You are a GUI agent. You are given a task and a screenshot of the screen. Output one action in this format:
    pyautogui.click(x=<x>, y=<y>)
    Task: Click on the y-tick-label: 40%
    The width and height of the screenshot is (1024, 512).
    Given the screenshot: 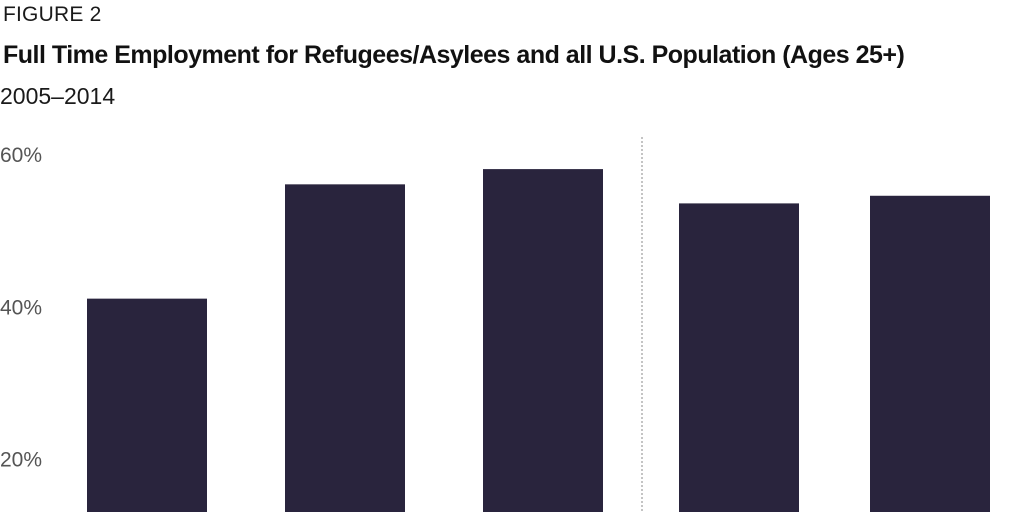 What is the action you would take?
    pyautogui.click(x=21, y=307)
    